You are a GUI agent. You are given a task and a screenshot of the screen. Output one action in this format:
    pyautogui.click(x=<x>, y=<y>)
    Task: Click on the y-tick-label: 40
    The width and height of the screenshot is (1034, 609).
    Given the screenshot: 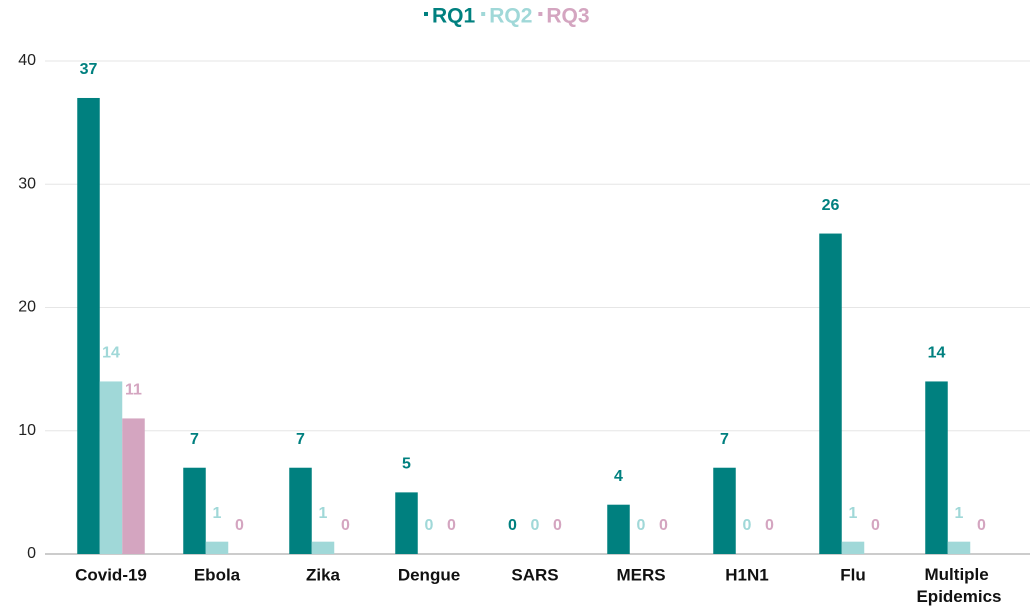 What is the action you would take?
    pyautogui.click(x=27, y=60)
    